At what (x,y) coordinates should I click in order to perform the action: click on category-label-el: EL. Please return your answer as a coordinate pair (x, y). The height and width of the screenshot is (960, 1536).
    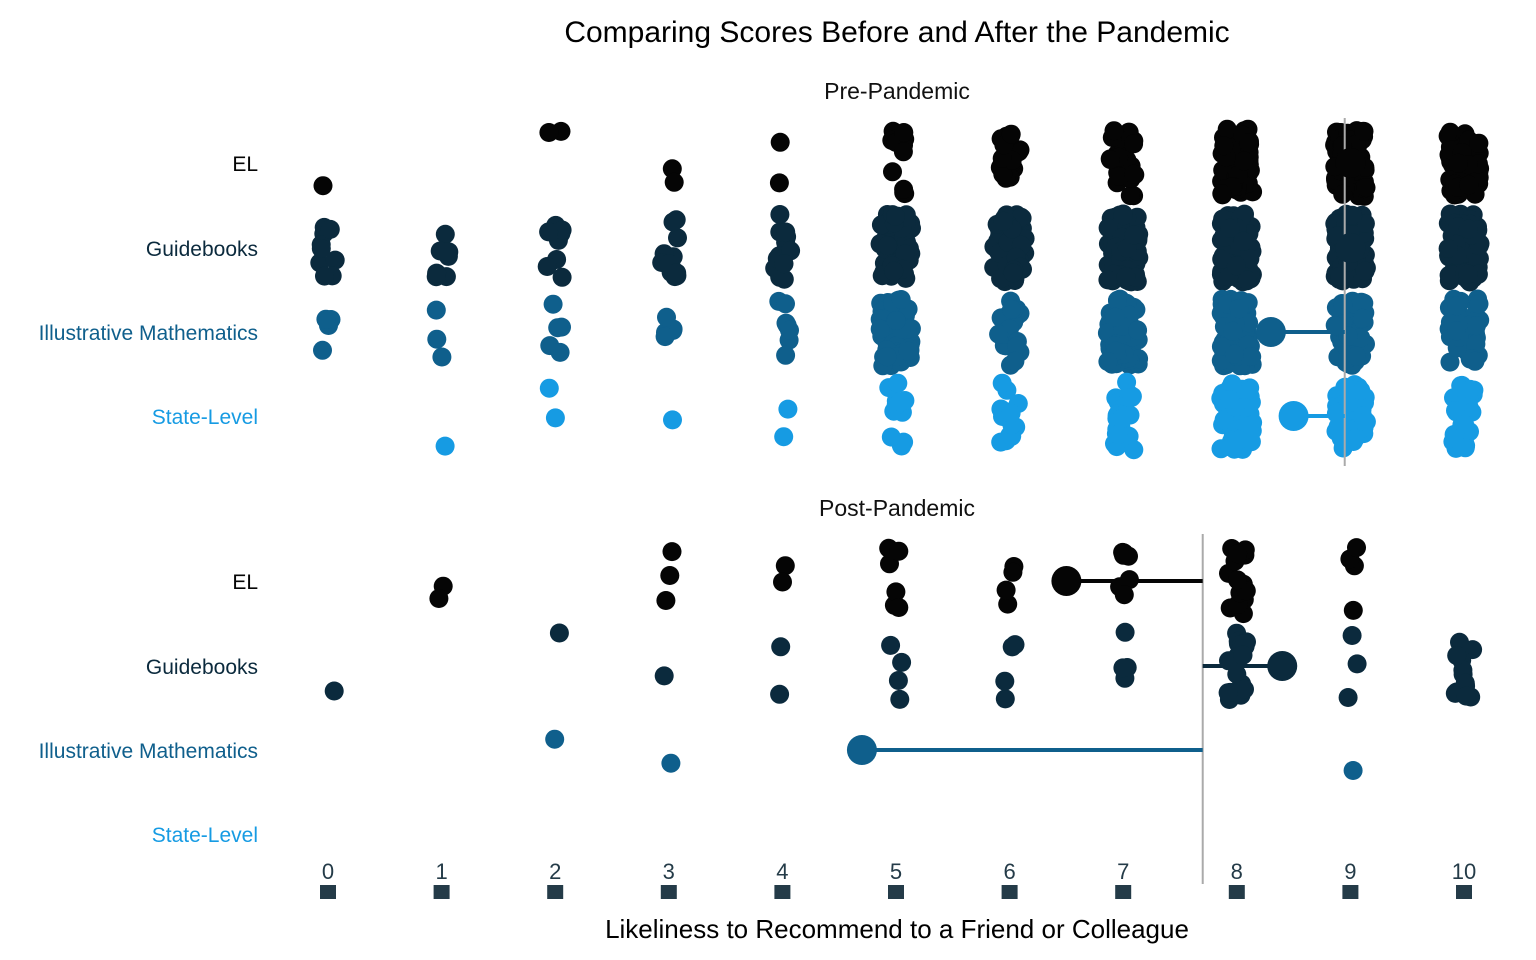
    Looking at the image, I should click on (245, 164).